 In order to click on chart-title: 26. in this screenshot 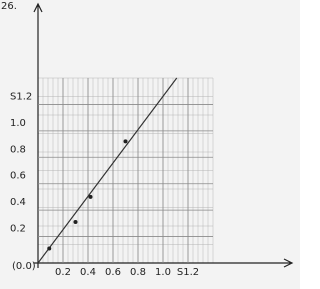, I will do `click(9, 6)`.